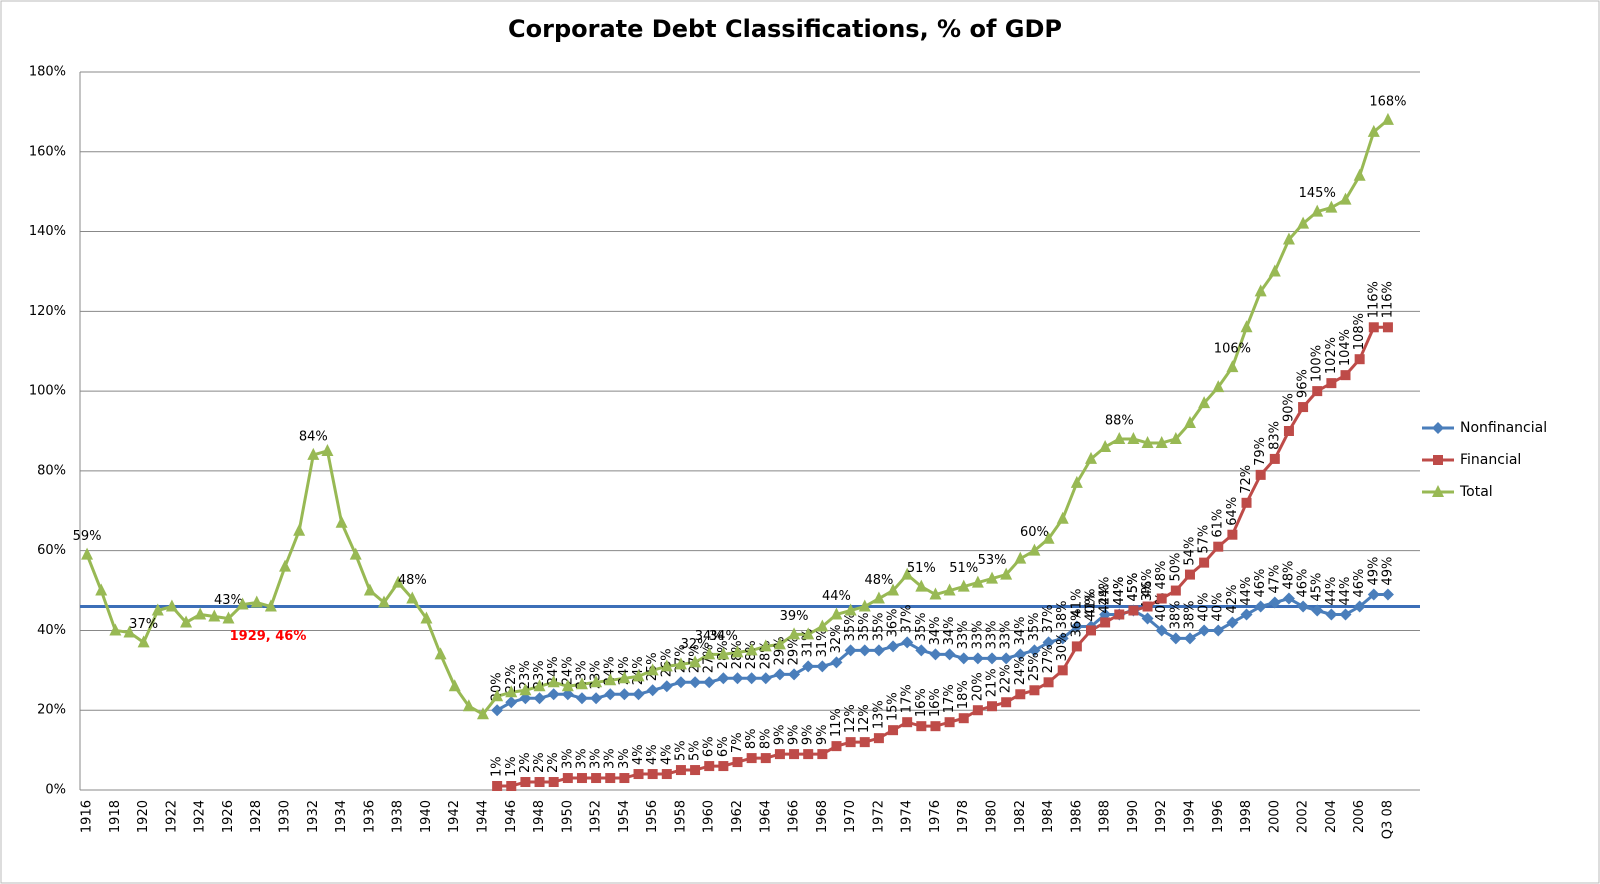 The height and width of the screenshot is (884, 1600). What do you see at coordinates (1260, 451) in the screenshot?
I see `data-label: 79%` at bounding box center [1260, 451].